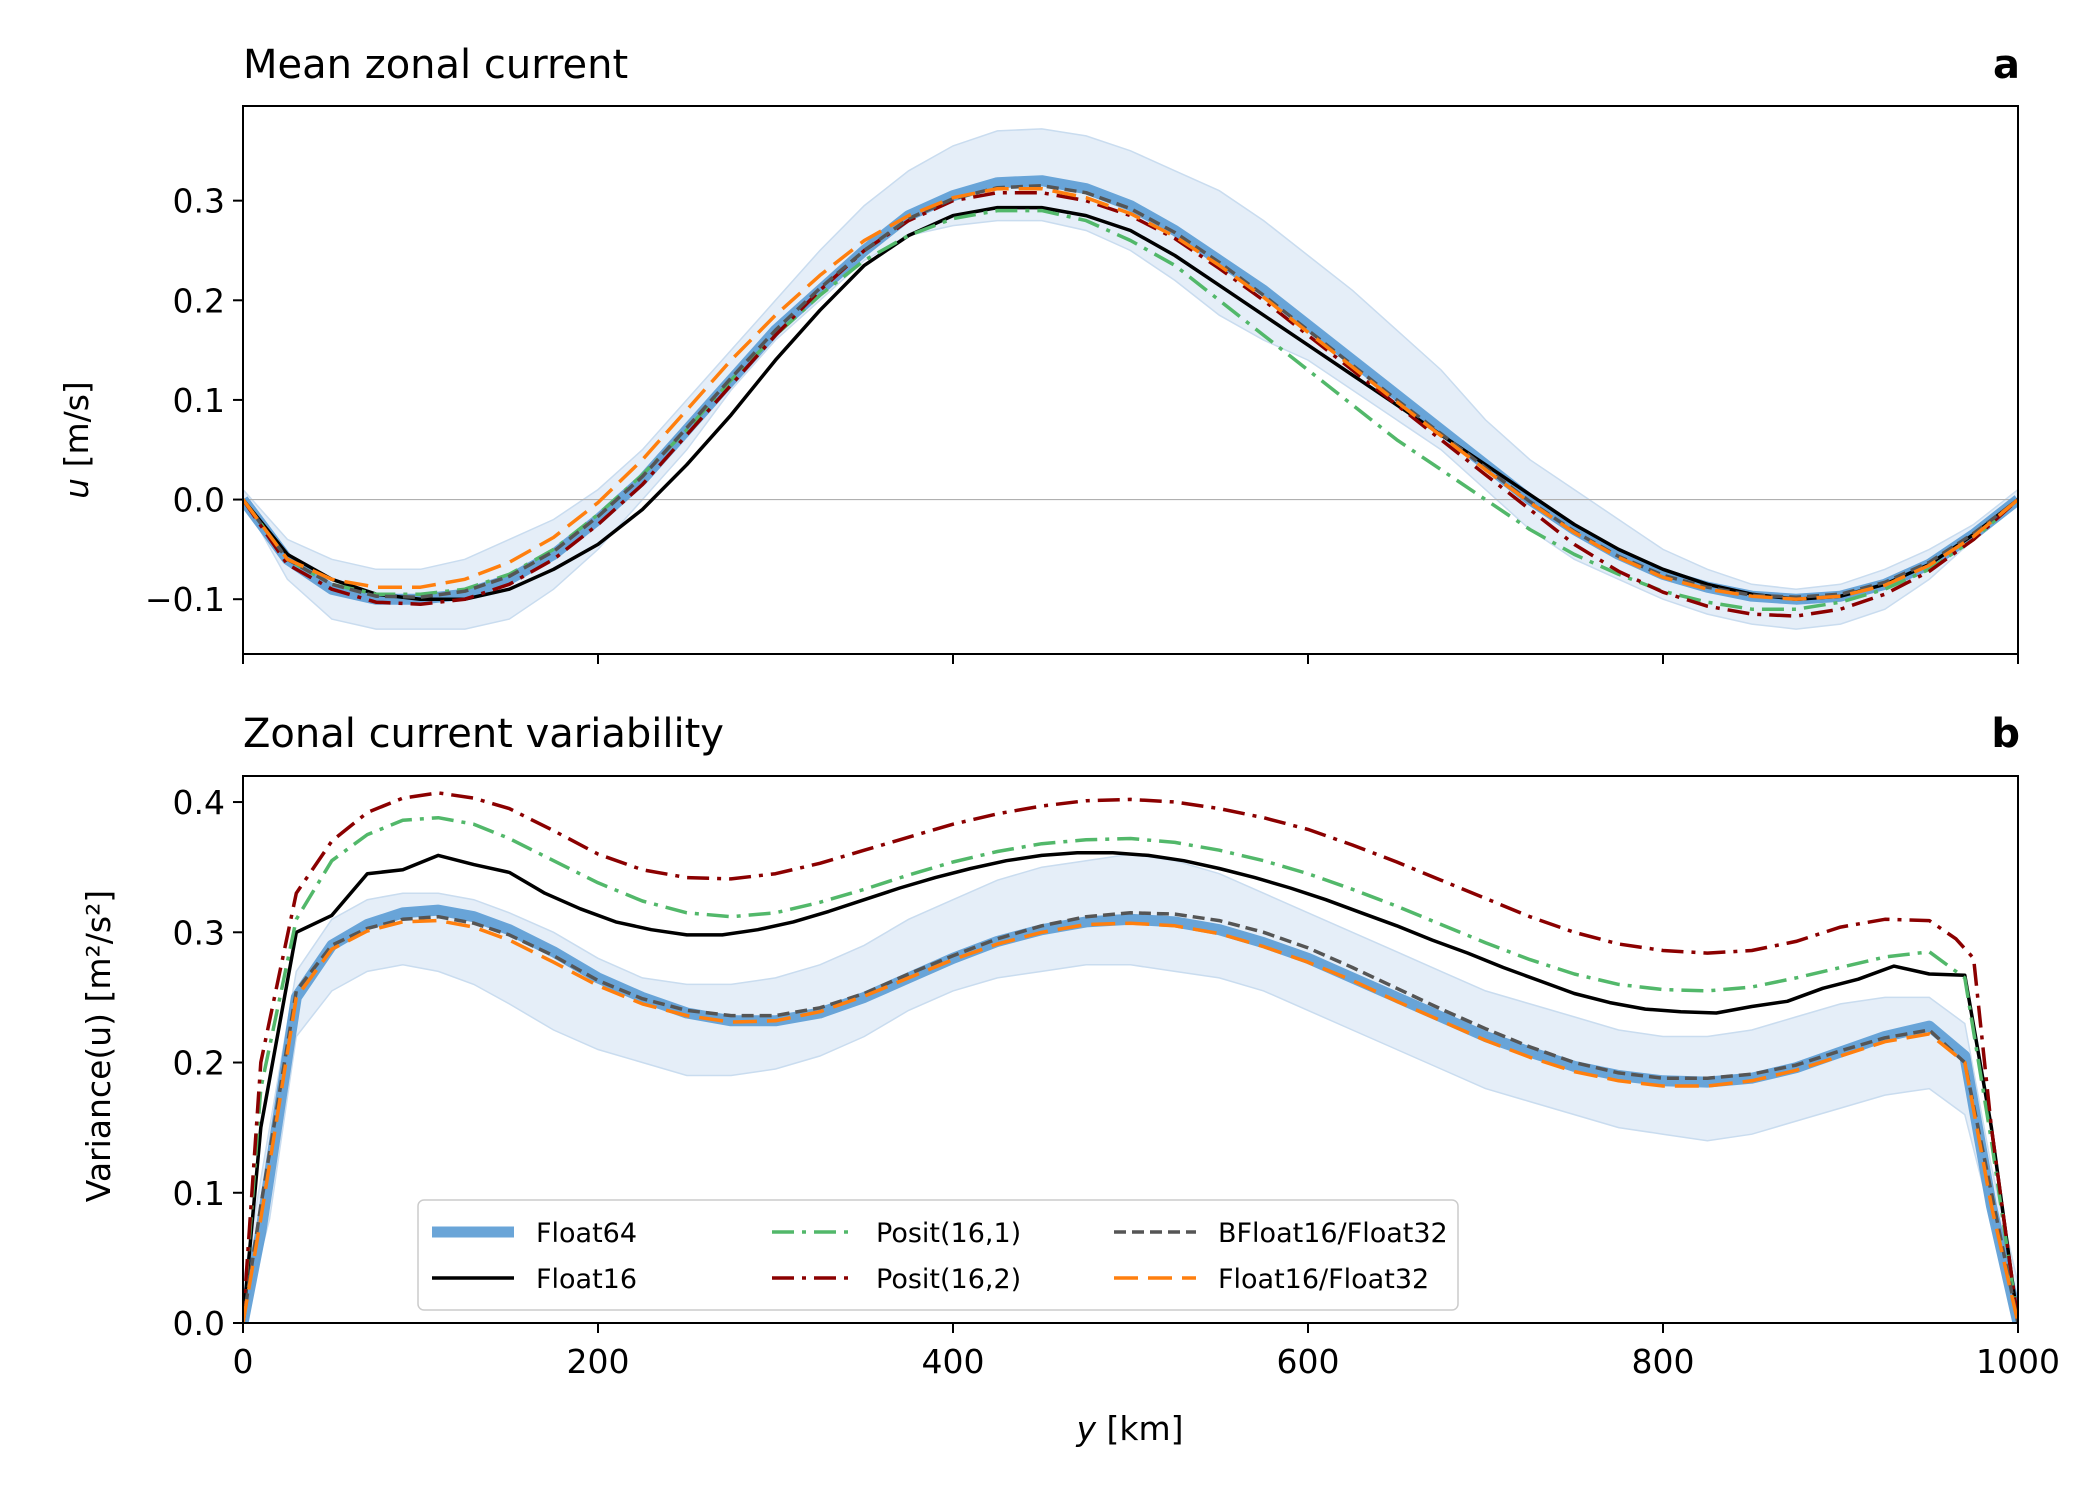 The width and height of the screenshot is (2100, 1500). What do you see at coordinates (2006, 65) in the screenshot?
I see `panel-a-label: a` at bounding box center [2006, 65].